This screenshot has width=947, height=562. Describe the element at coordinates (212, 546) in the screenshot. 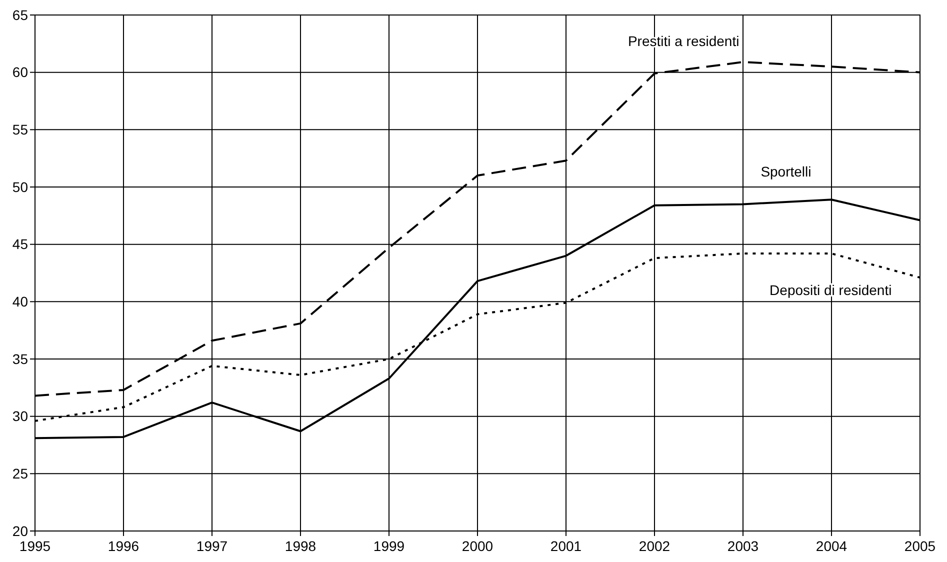

I see `x-tick-label: 1997` at that location.